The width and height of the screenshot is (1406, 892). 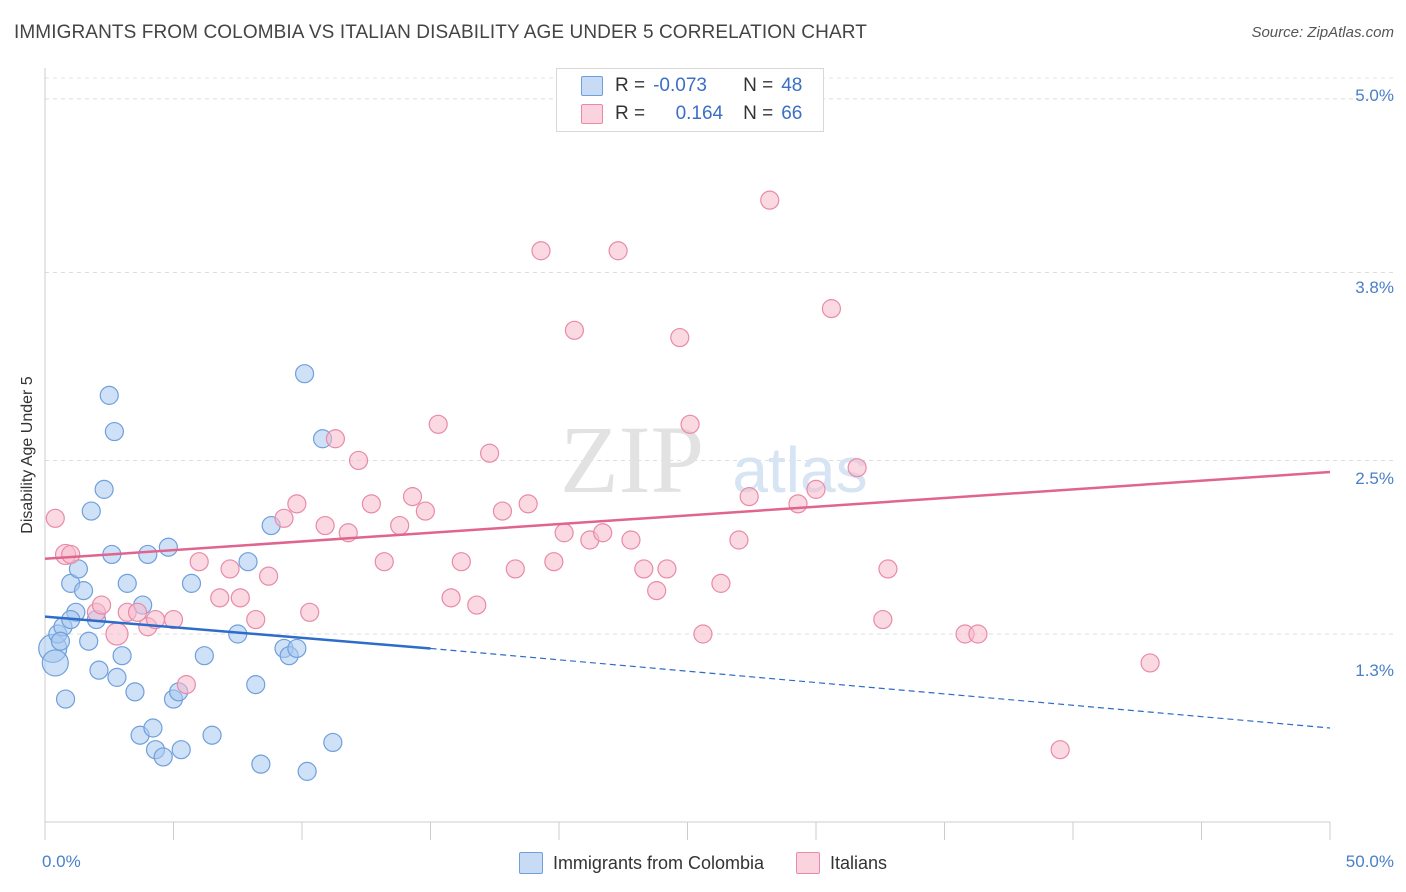 I want to click on n-value: 66, so click(x=792, y=113).